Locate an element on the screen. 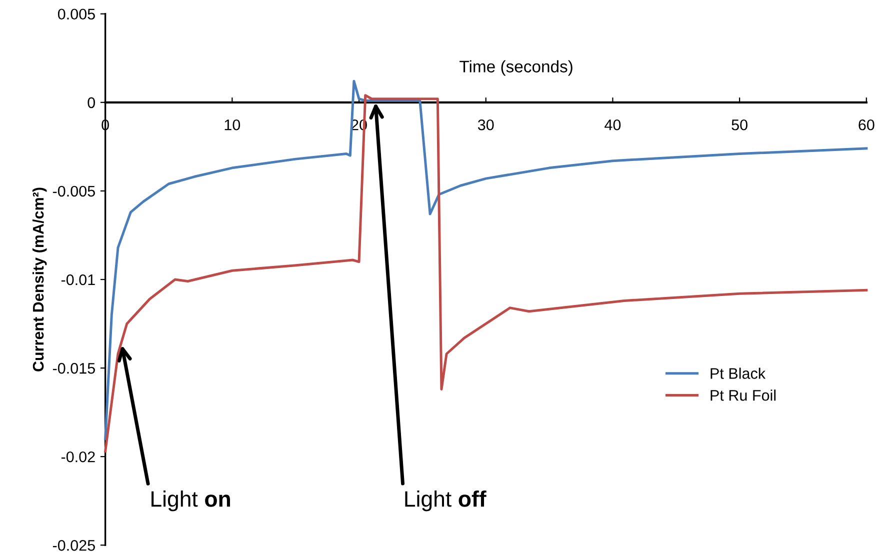 This screenshot has width=885, height=554. x-tick-label: 50 is located at coordinates (740, 124).